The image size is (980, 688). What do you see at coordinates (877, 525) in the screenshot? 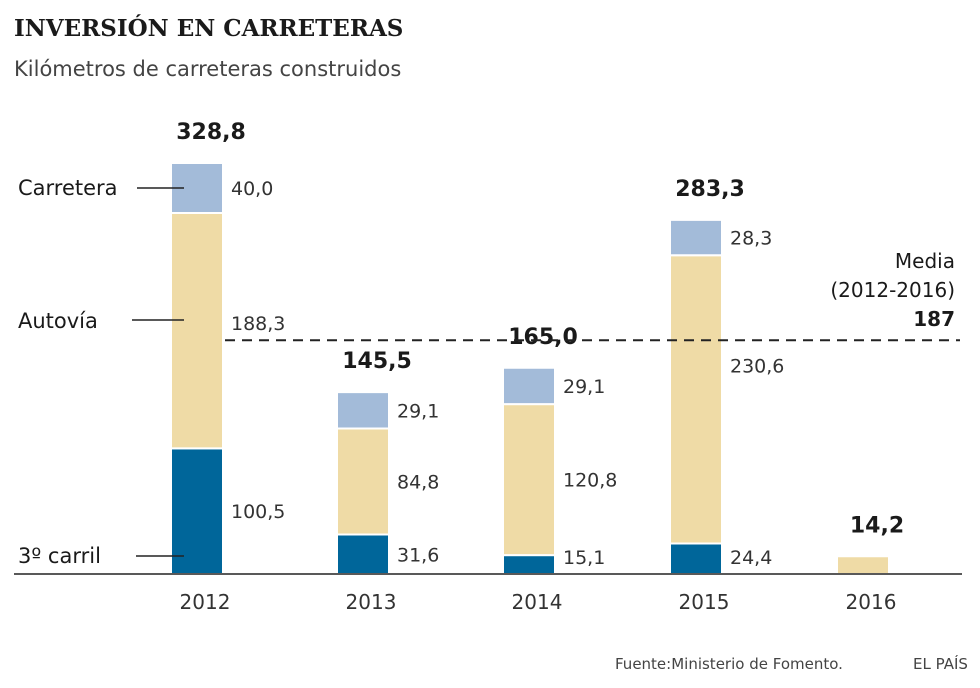
I see `total-label-2016: 14,2` at bounding box center [877, 525].